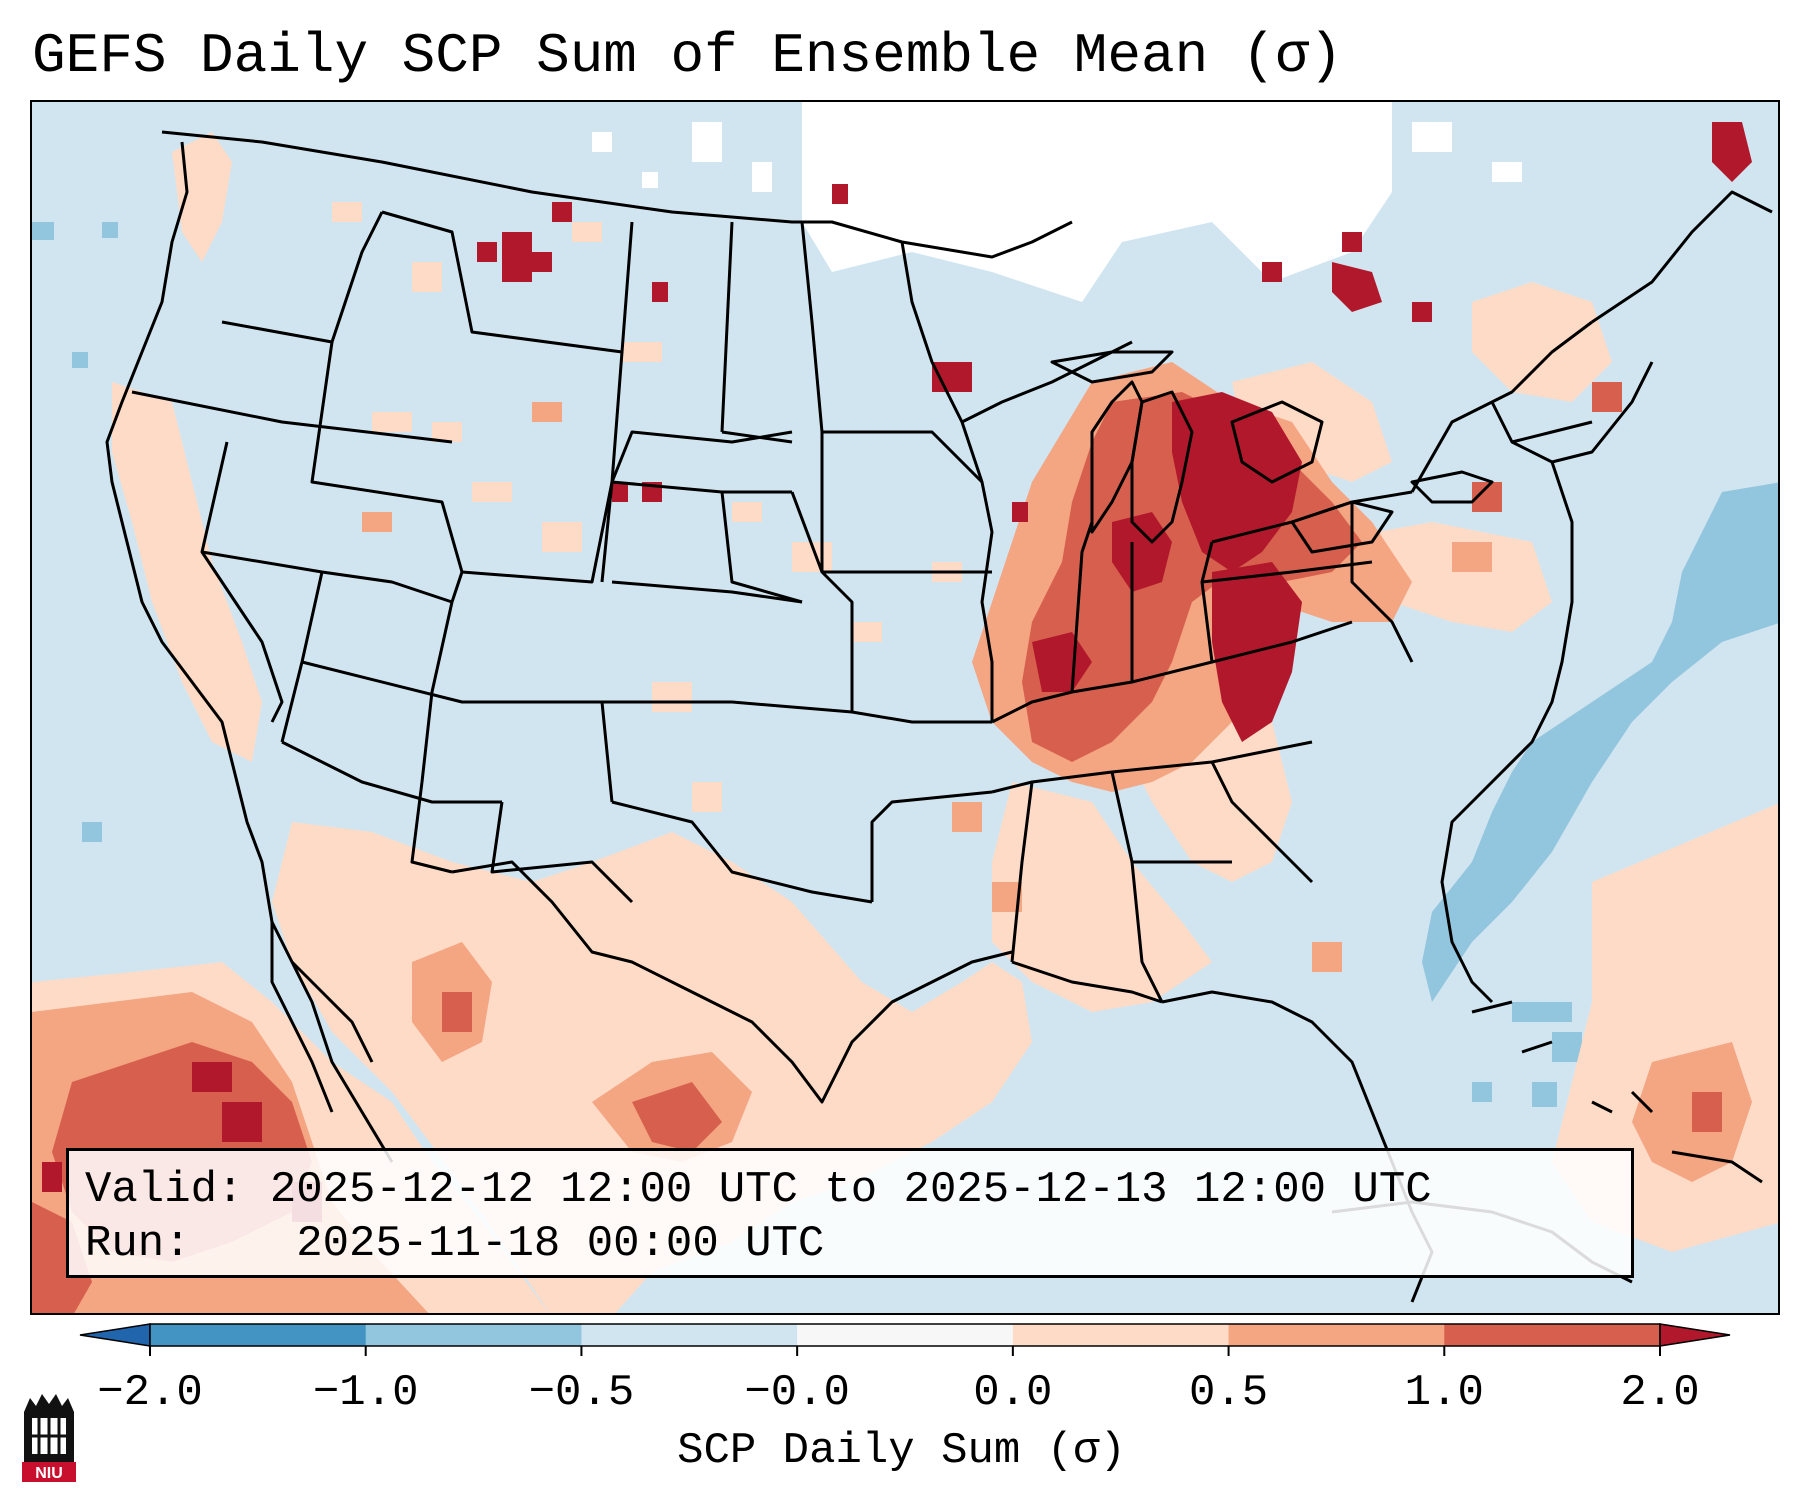  I want to click on colorbar-extend-high, so click(1695, 1335).